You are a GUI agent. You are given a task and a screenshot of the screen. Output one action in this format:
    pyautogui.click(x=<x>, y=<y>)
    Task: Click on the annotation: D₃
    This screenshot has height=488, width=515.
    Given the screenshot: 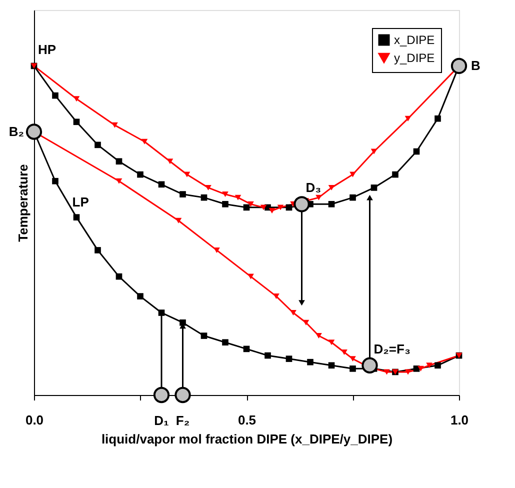 What is the action you would take?
    pyautogui.click(x=314, y=188)
    